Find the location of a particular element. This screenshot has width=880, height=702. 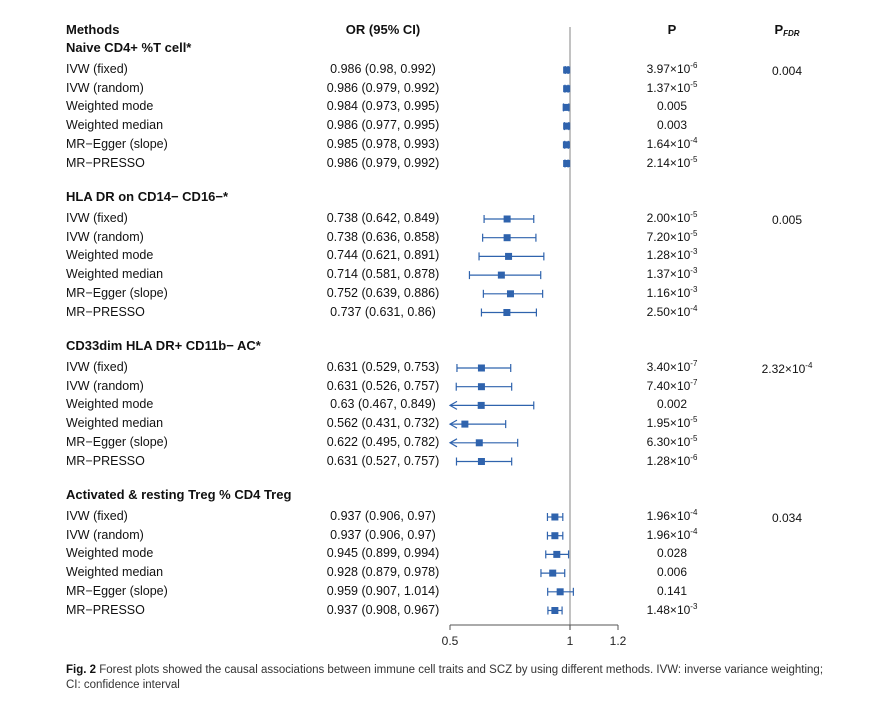

or-ci-value: 0.945 (0.899, 0.994) is located at coordinates (383, 553).